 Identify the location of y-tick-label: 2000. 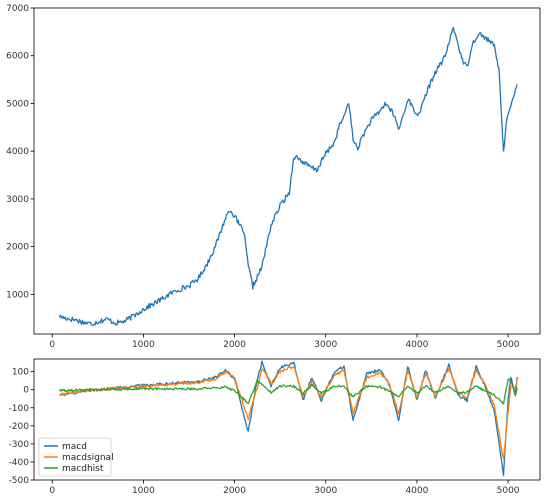
(17, 248).